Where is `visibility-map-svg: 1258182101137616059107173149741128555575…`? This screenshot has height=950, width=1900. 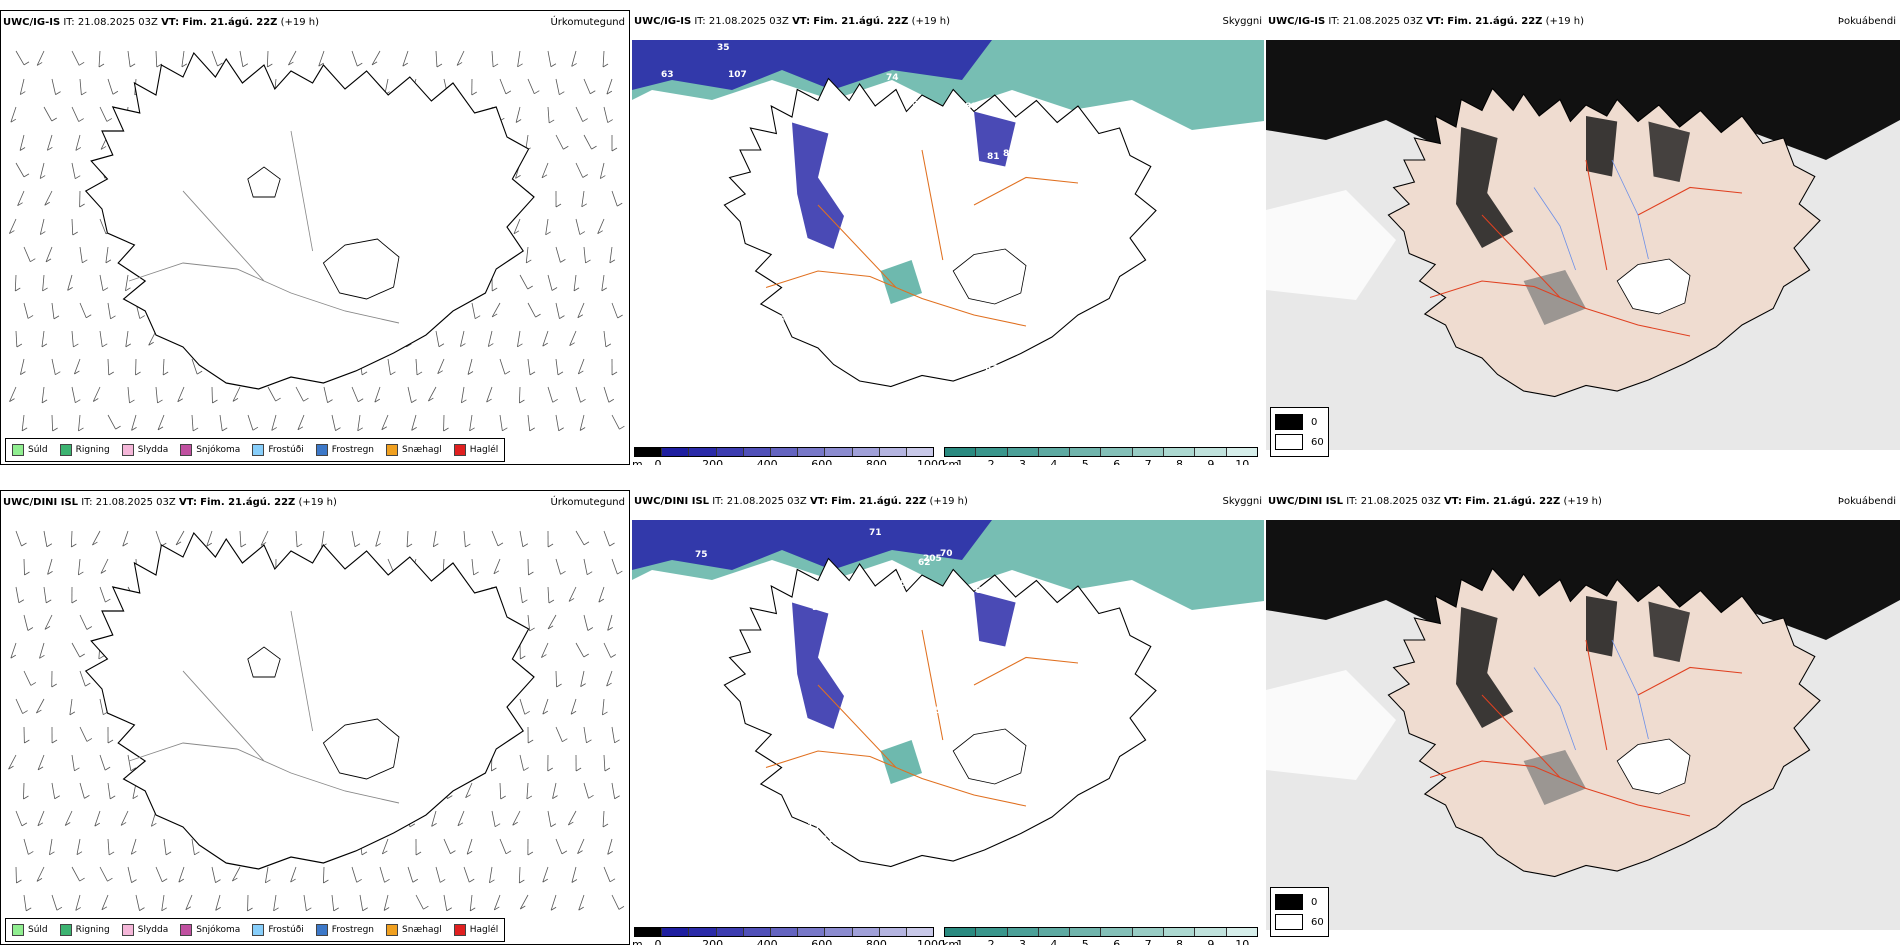 visibility-map-svg: 1258182101137616059107173149741128555575… is located at coordinates (948, 214).